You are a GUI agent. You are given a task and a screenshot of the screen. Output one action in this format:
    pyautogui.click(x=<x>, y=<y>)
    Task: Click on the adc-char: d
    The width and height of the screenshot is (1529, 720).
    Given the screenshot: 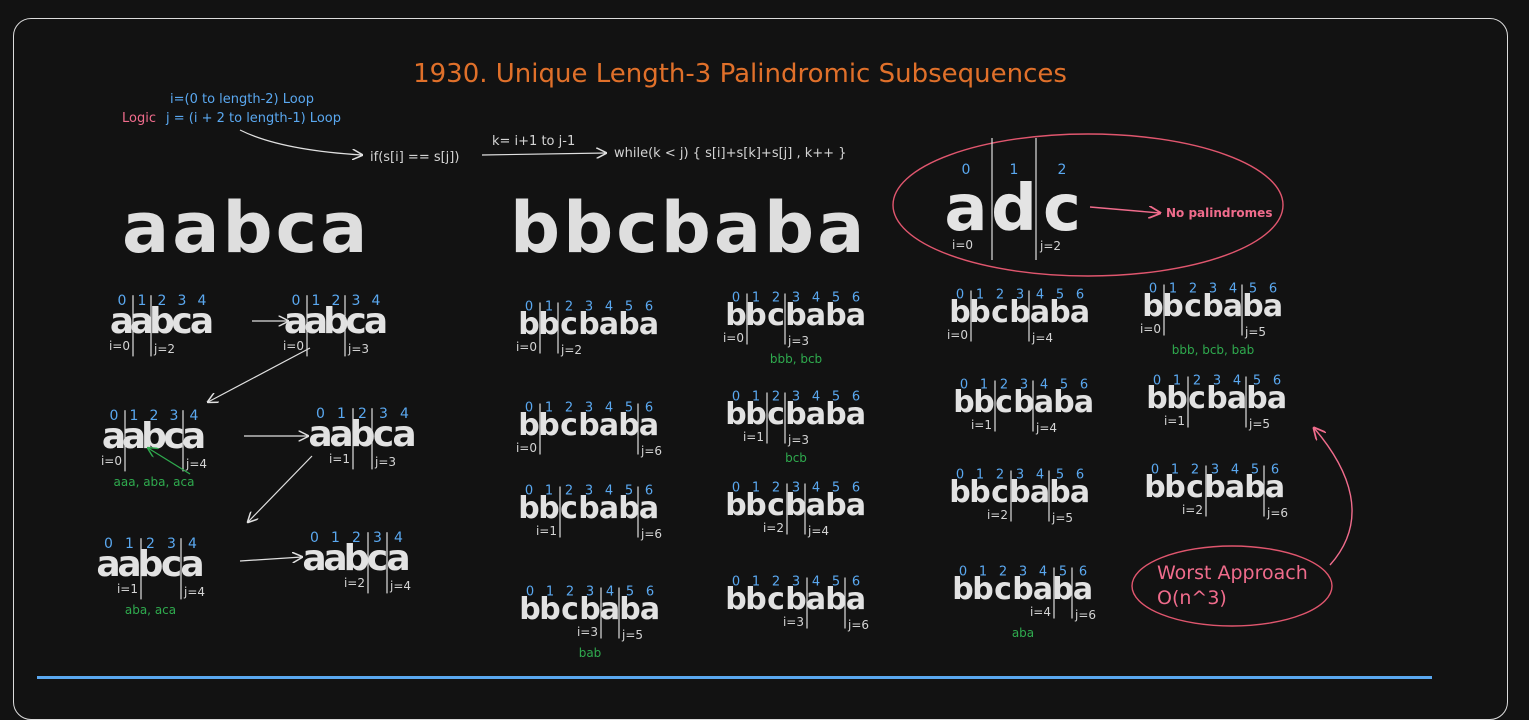 What is the action you would take?
    pyautogui.click(x=1014, y=209)
    